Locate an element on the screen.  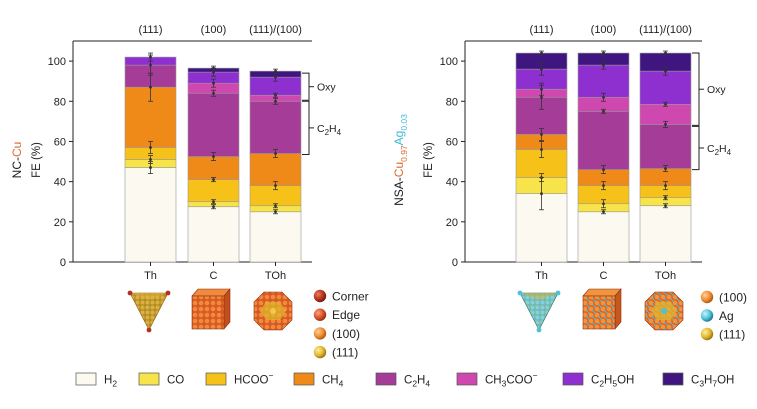
y-tick-label: 100 is located at coordinates (449, 62).